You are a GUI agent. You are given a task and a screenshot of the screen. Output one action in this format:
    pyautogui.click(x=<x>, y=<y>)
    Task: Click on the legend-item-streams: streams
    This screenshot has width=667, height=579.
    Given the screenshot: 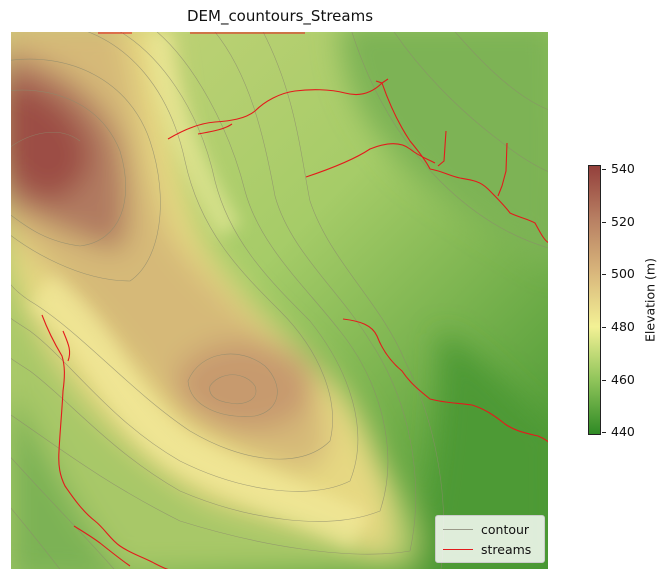 What is the action you would take?
    pyautogui.click(x=487, y=549)
    